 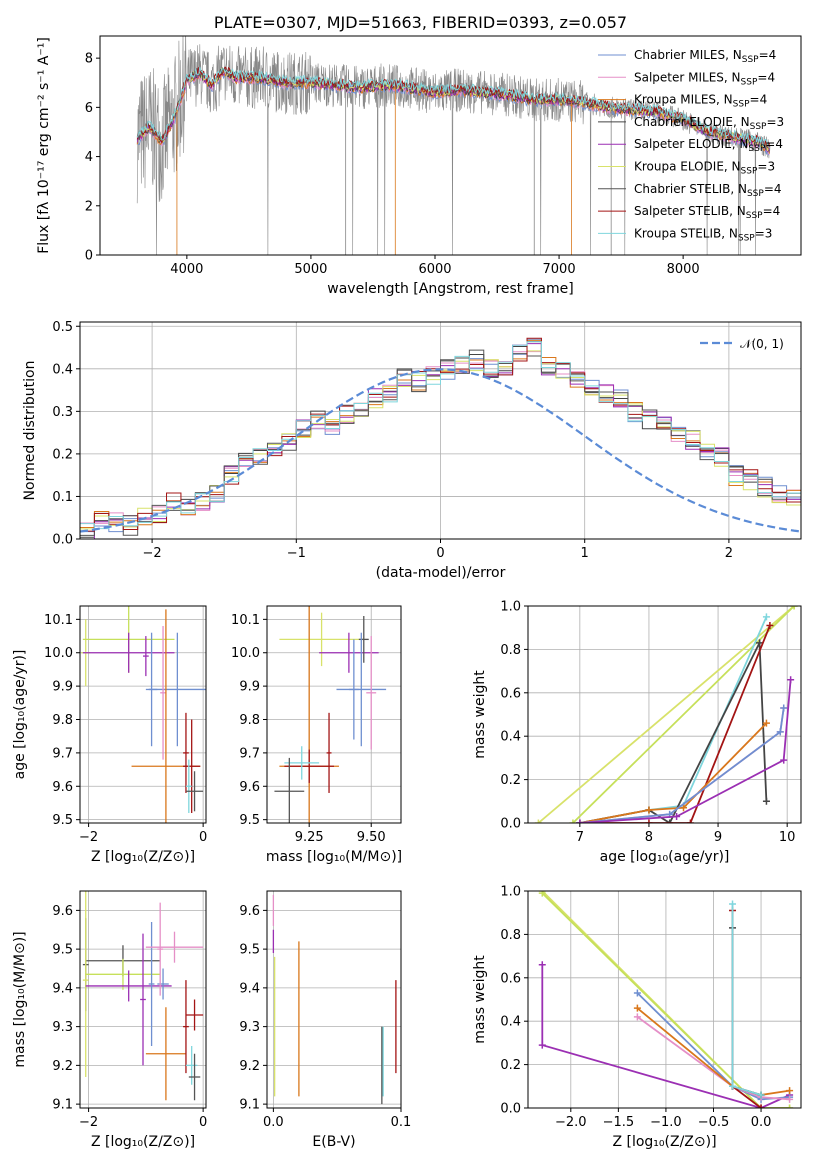 I want to click on legend-entry: Salpeter ELODIE, NSSP=4, so click(x=708, y=145).